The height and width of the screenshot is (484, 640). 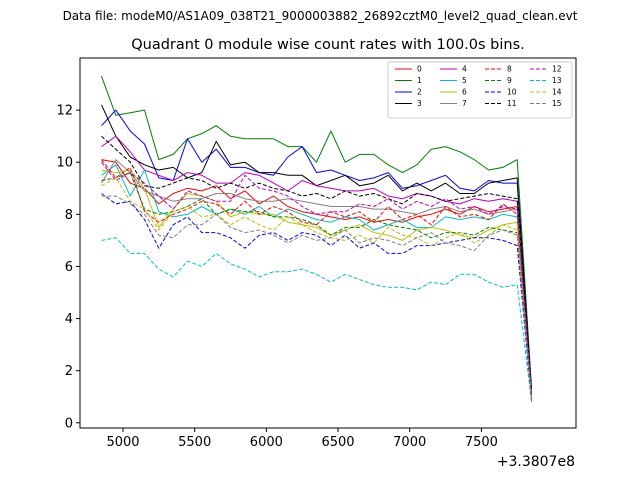 I want to click on legend-label: 9, so click(x=509, y=80).